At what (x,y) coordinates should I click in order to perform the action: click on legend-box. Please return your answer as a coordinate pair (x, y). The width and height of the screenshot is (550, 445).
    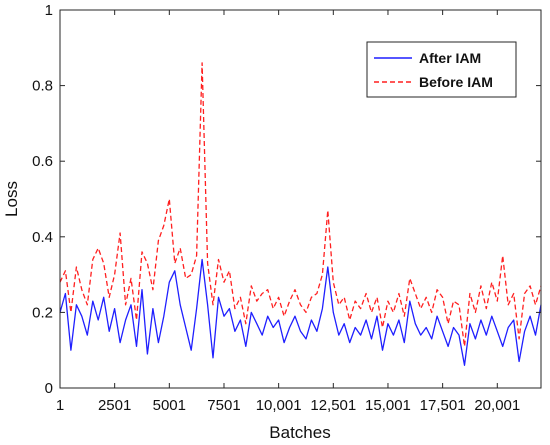
    Looking at the image, I should click on (441, 69).